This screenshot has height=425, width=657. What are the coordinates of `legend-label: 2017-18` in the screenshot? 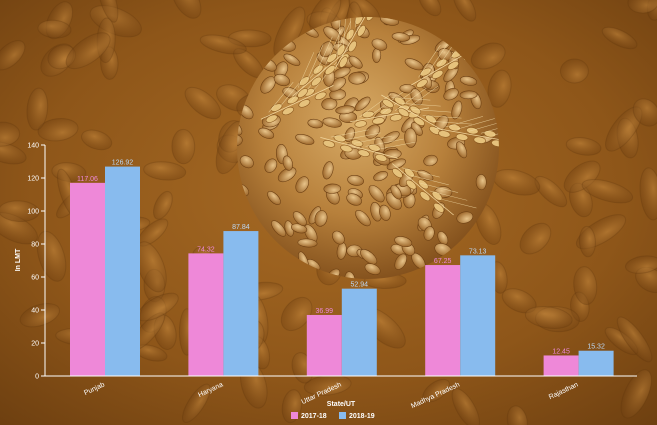 It's located at (314, 416).